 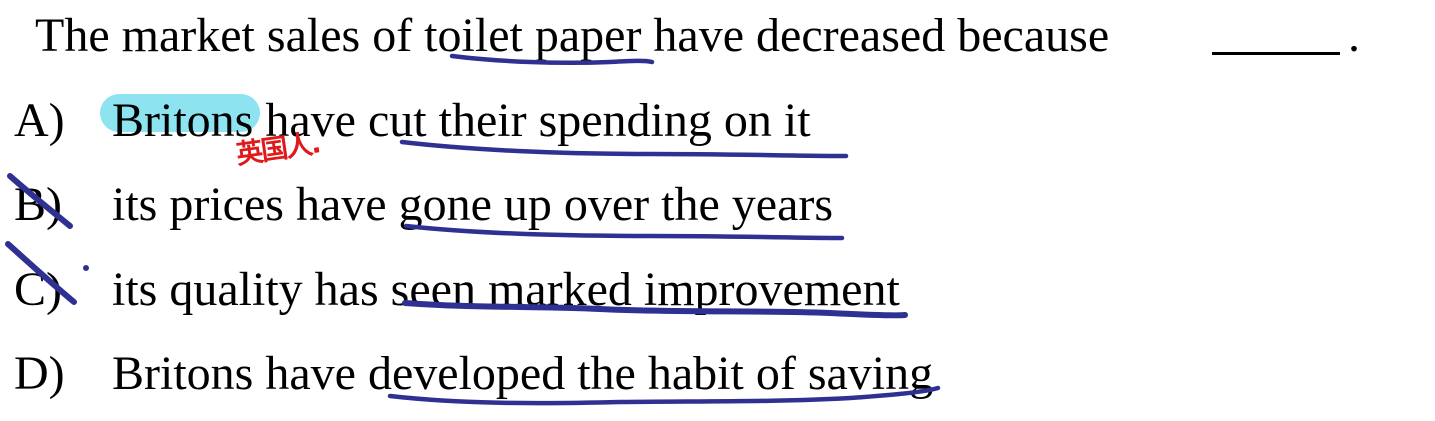 What do you see at coordinates (473, 204) in the screenshot?
I see `option-b-text: its prices have gone up over the years` at bounding box center [473, 204].